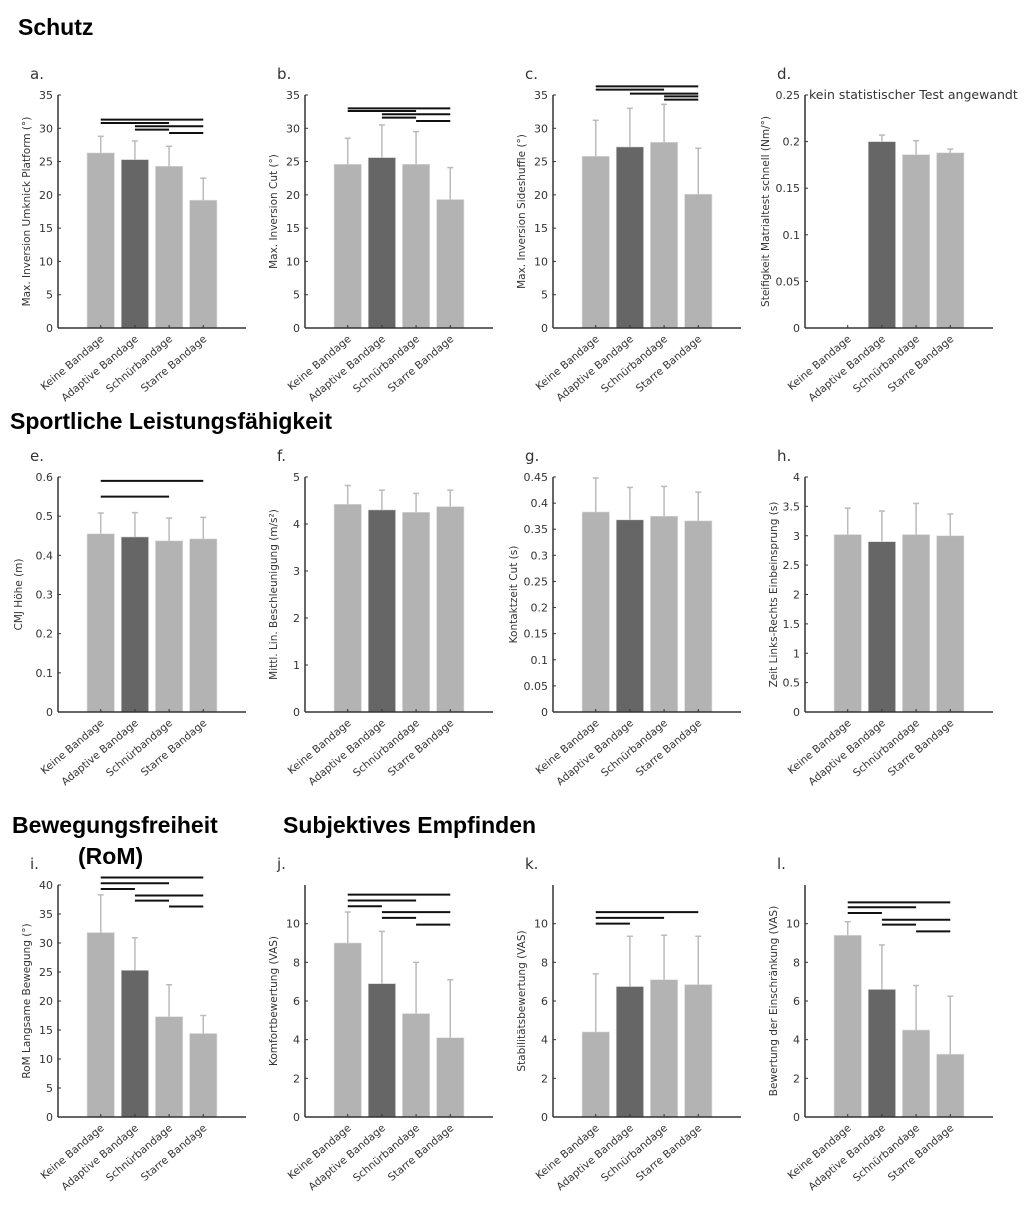 The height and width of the screenshot is (1225, 1024). Describe the element at coordinates (531, 864) in the screenshot. I see `panel-letter: k.` at that location.